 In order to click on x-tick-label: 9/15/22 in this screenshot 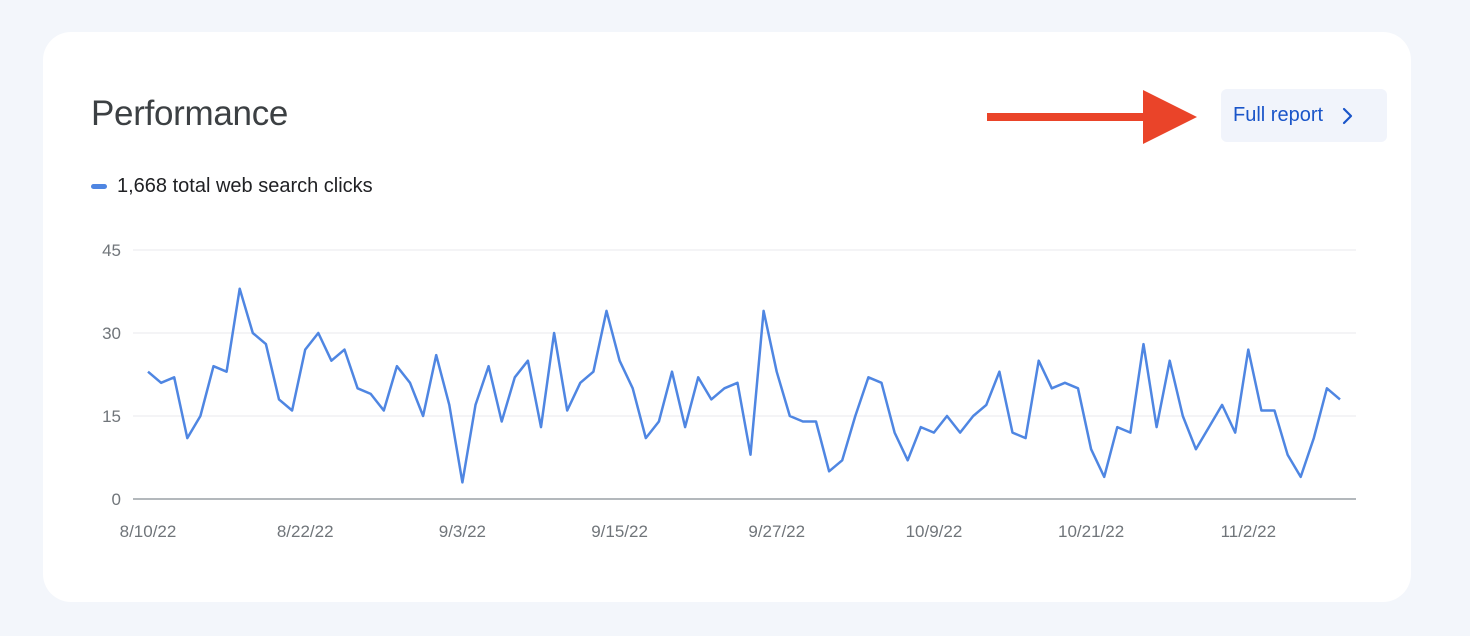, I will do `click(619, 531)`.